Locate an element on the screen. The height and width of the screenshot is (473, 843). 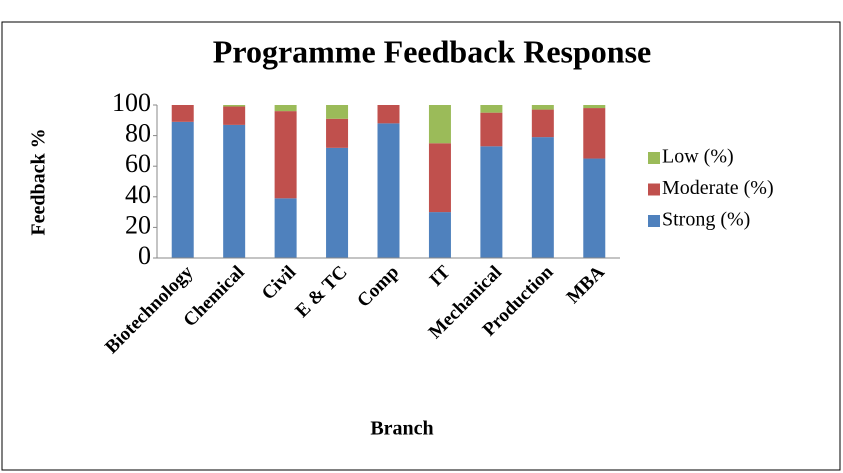
legend-label: Low (%) is located at coordinates (698, 157).